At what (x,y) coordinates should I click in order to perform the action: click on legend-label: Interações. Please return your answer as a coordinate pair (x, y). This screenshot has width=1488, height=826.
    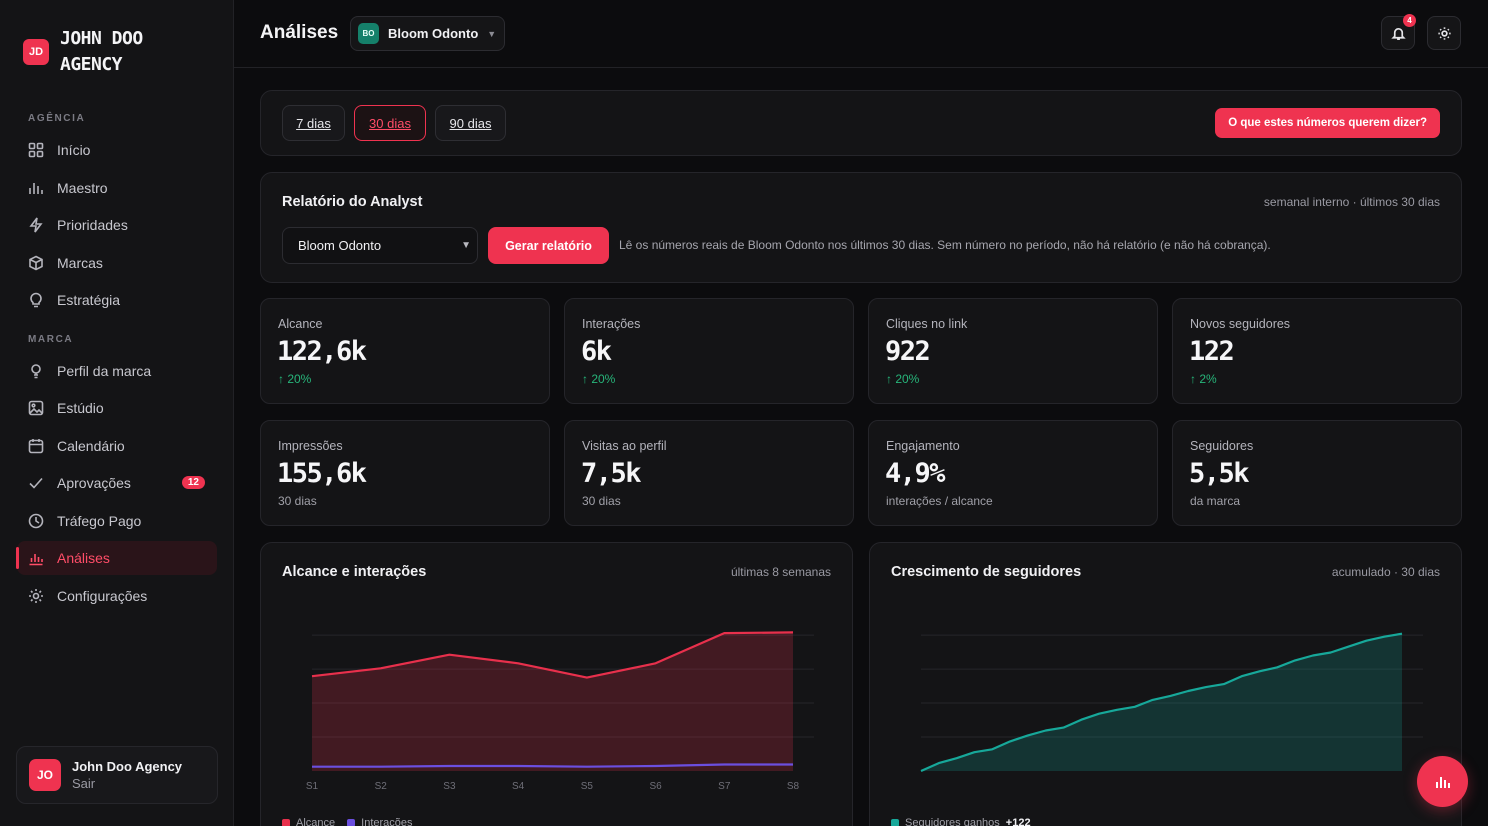
    Looking at the image, I should click on (387, 821).